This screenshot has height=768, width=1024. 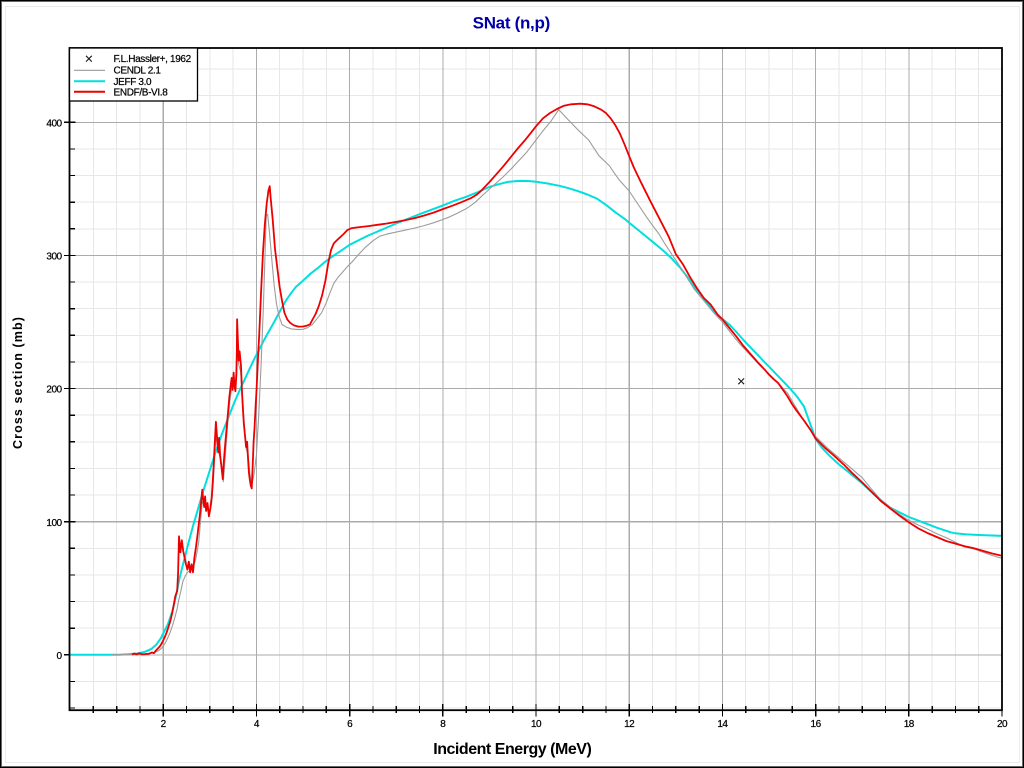 I want to click on svg-text: 2, so click(x=164, y=724).